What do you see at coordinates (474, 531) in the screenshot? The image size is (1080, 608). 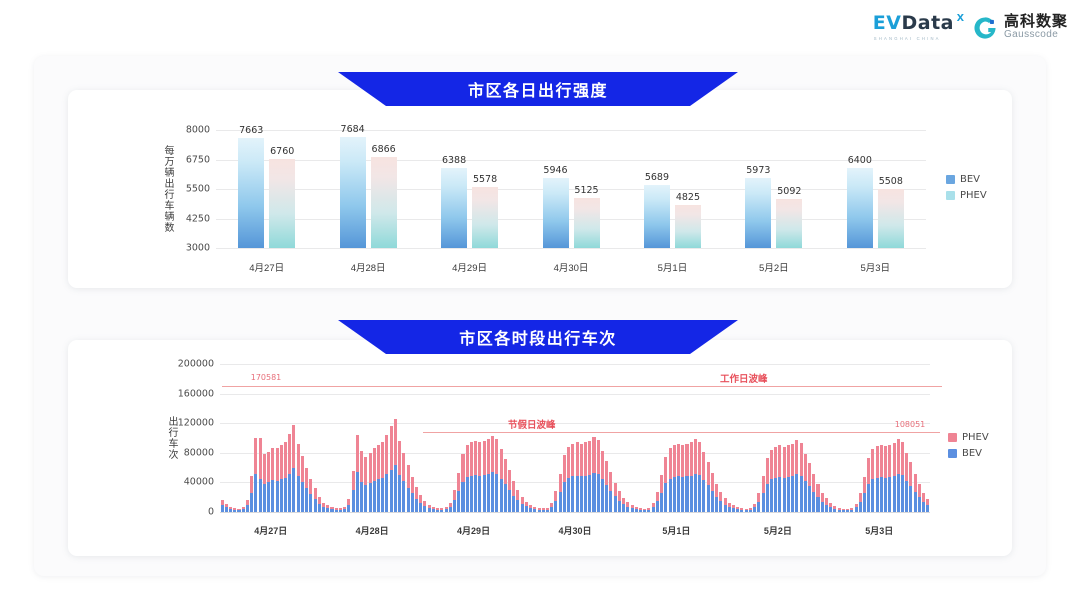 I see `x-tick-label-hourly: 4月29日` at bounding box center [474, 531].